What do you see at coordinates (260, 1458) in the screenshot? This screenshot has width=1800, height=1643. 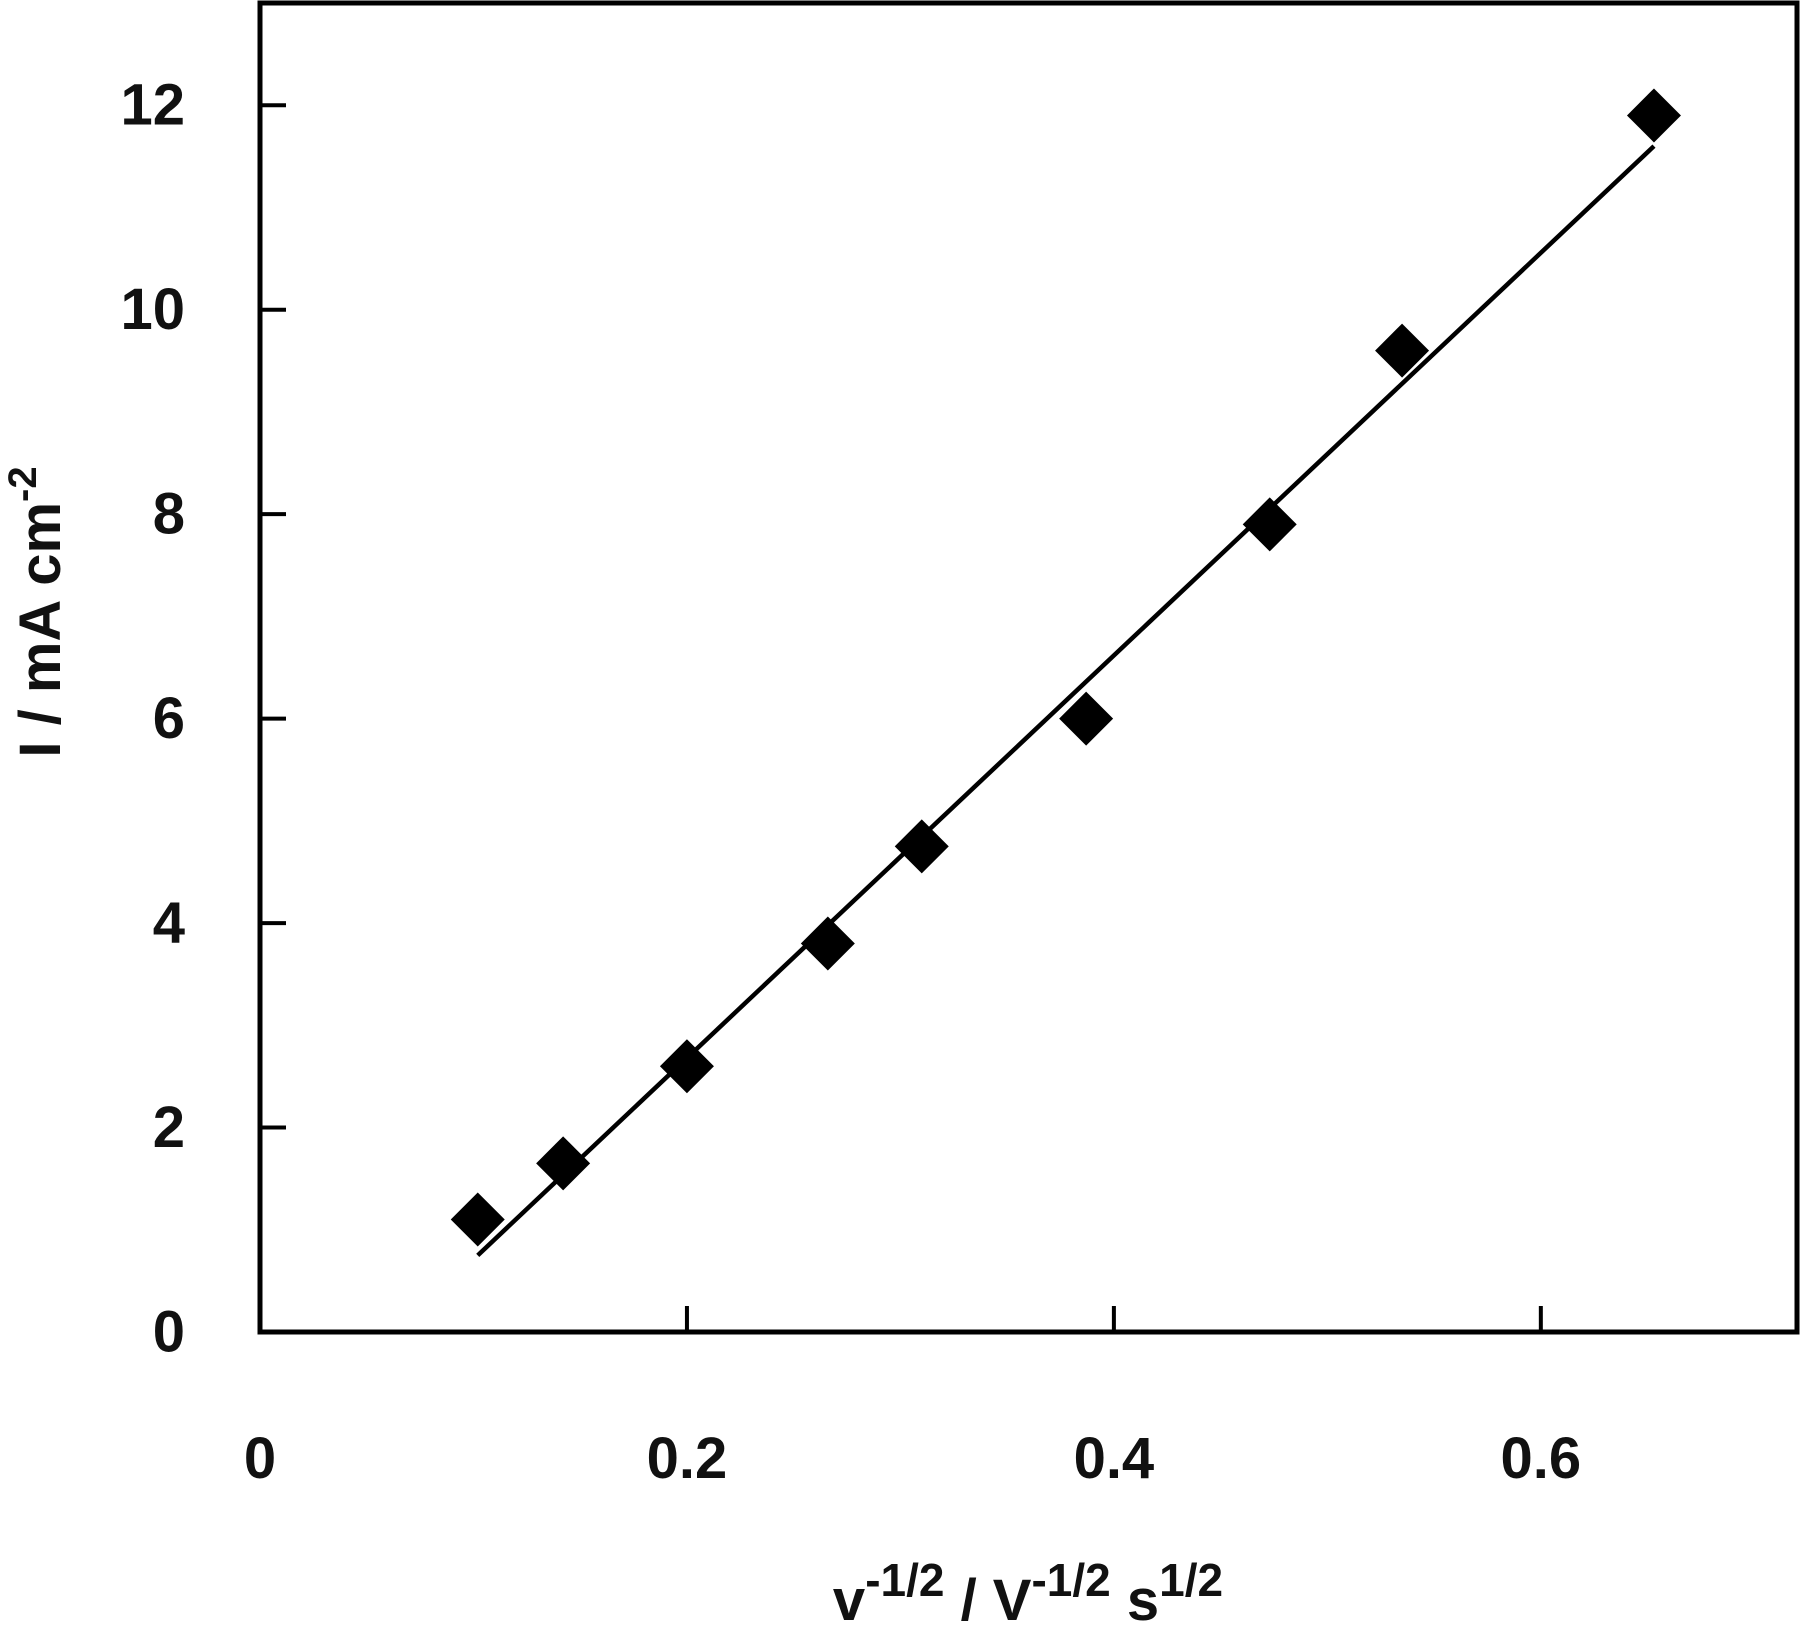 I see `x-tick-label: 0` at bounding box center [260, 1458].